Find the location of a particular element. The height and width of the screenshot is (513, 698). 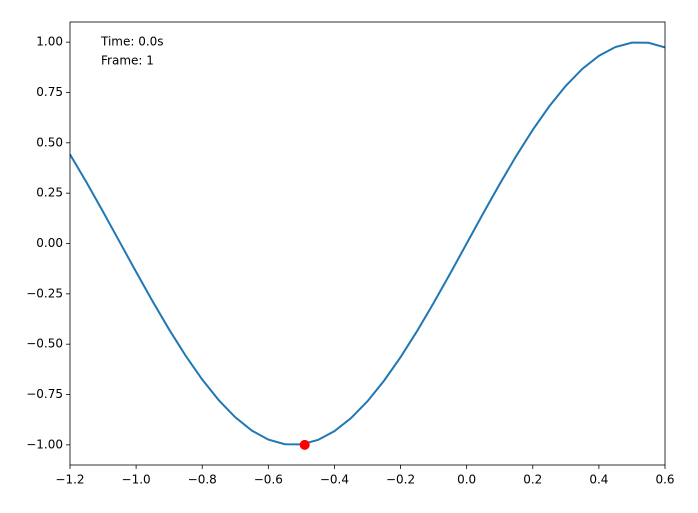

frame-annotation: Frame: 1 is located at coordinates (127, 61).